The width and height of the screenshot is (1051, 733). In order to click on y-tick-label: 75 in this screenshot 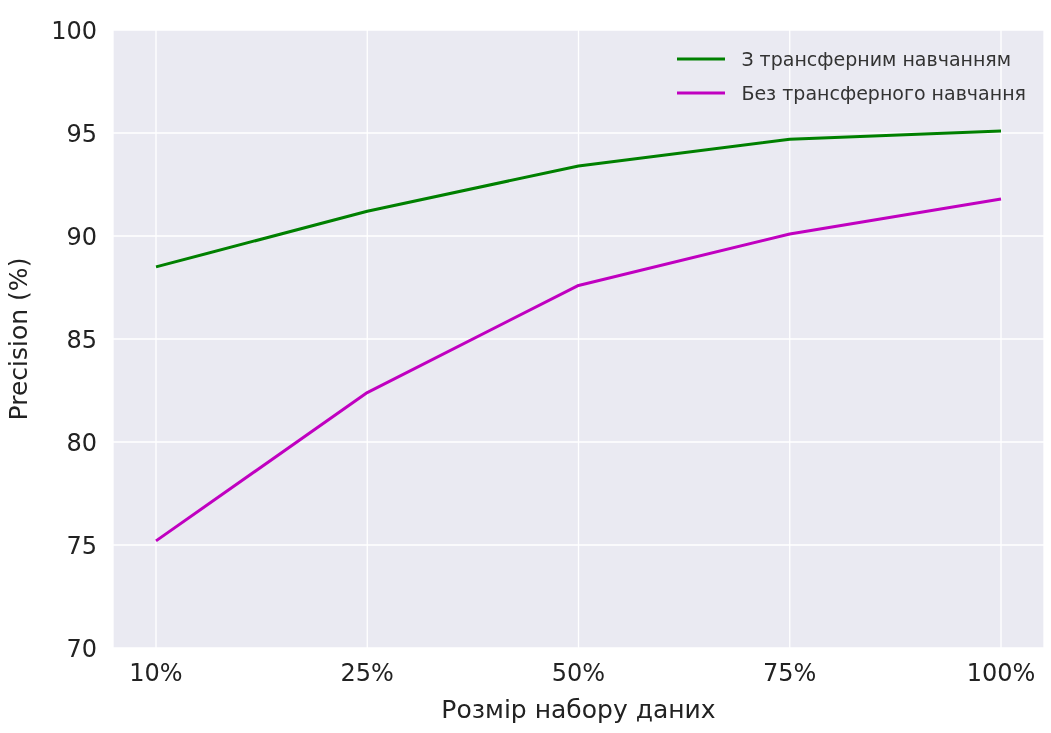, I will do `click(81, 545)`.